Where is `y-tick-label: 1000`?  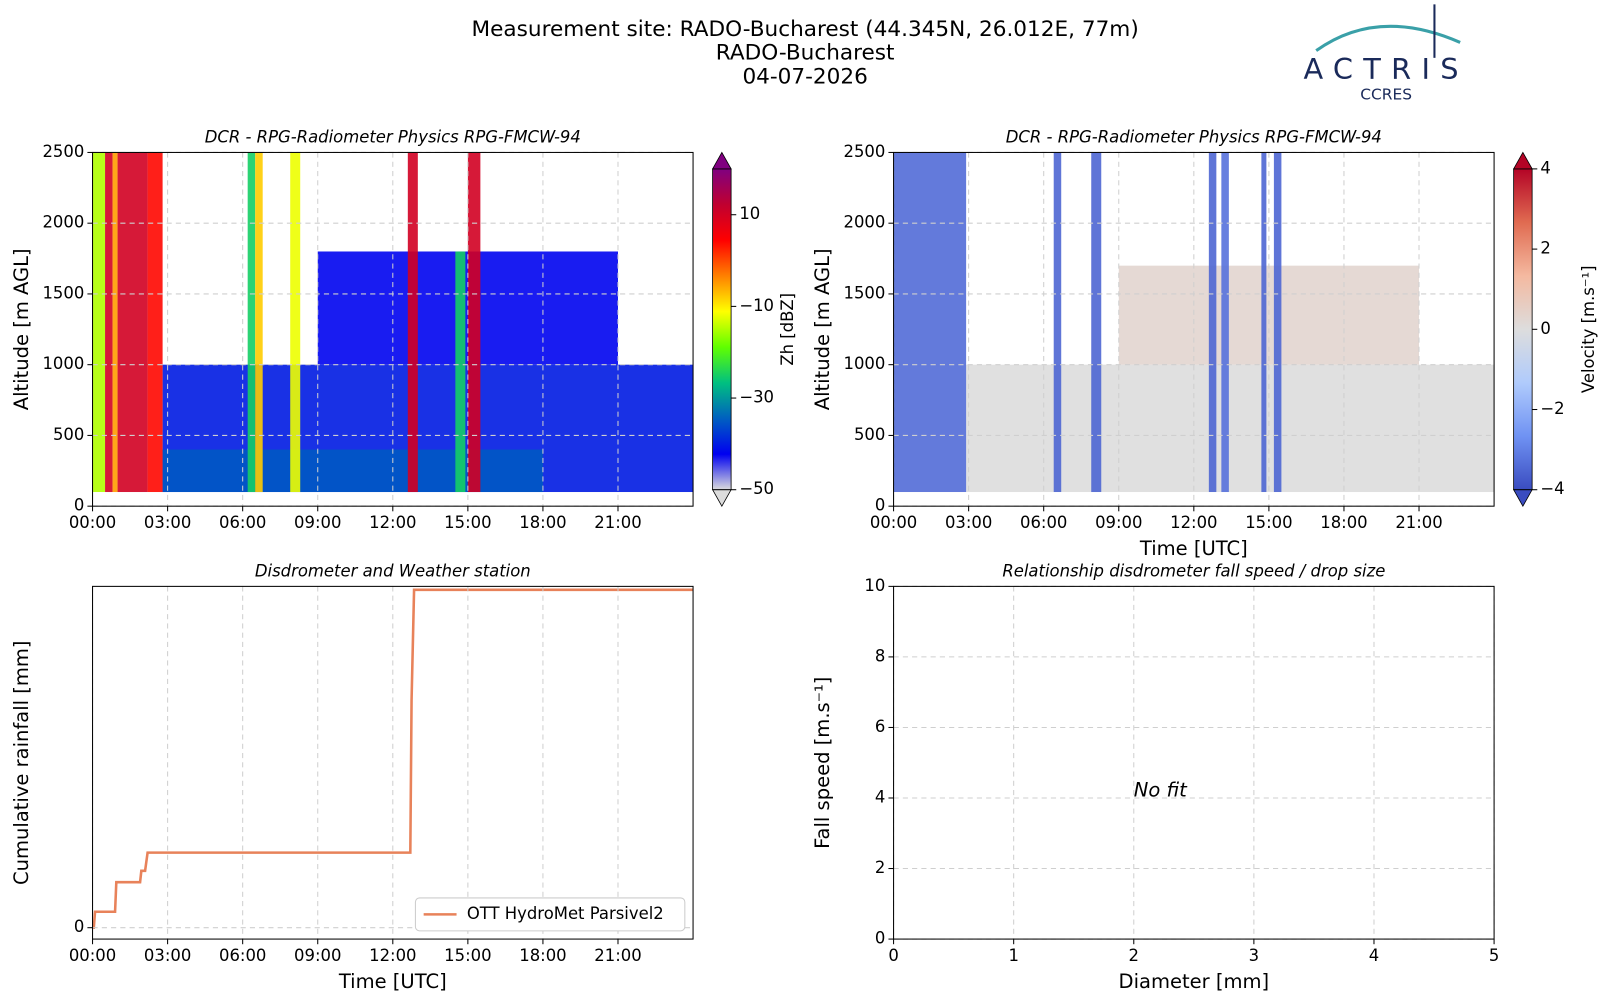
y-tick-label: 1000 is located at coordinates (865, 363).